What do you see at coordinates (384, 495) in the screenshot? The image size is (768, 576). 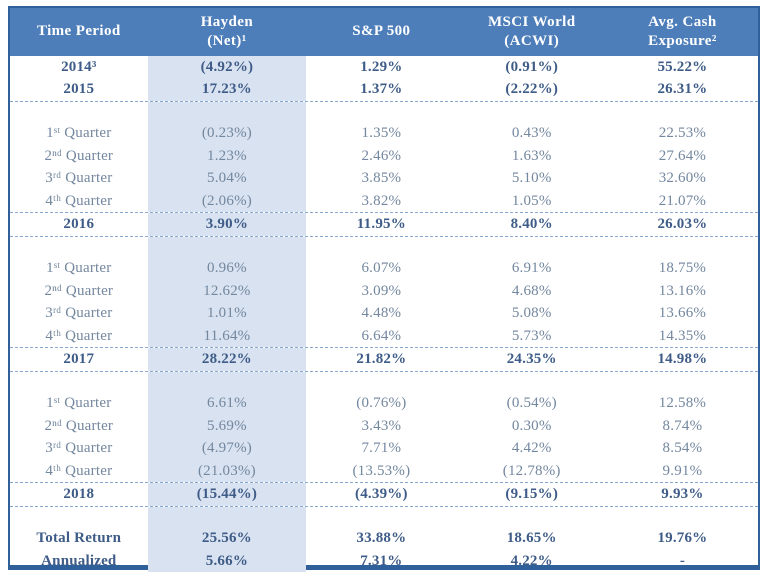 I see `table-row: 2018 (15.44%) (4.39%) (9.15%) 9.93%` at bounding box center [384, 495].